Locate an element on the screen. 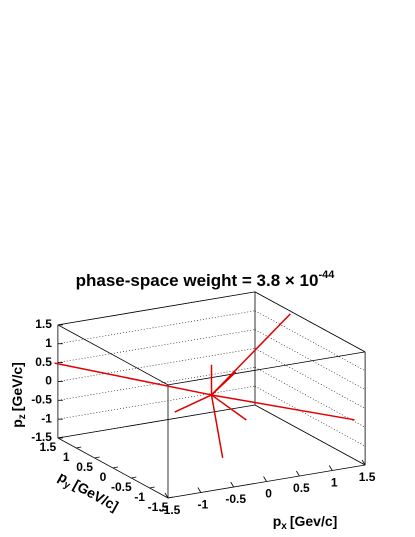  chart-title: phase-space weight = 3.8 × 10-44 is located at coordinates (206, 280).